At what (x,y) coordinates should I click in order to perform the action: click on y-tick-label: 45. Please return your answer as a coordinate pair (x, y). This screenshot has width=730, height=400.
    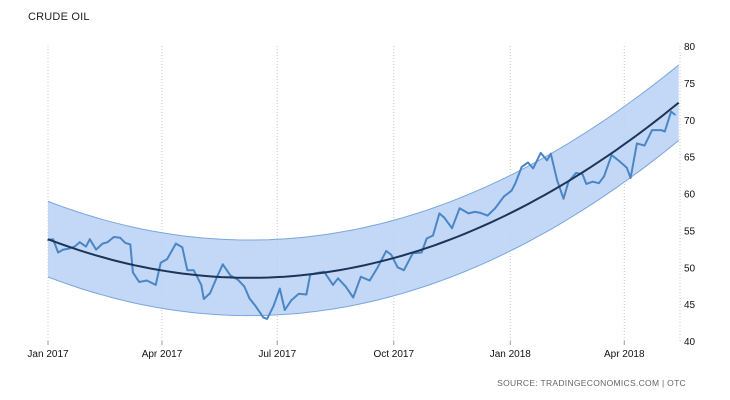
    Looking at the image, I should click on (690, 305).